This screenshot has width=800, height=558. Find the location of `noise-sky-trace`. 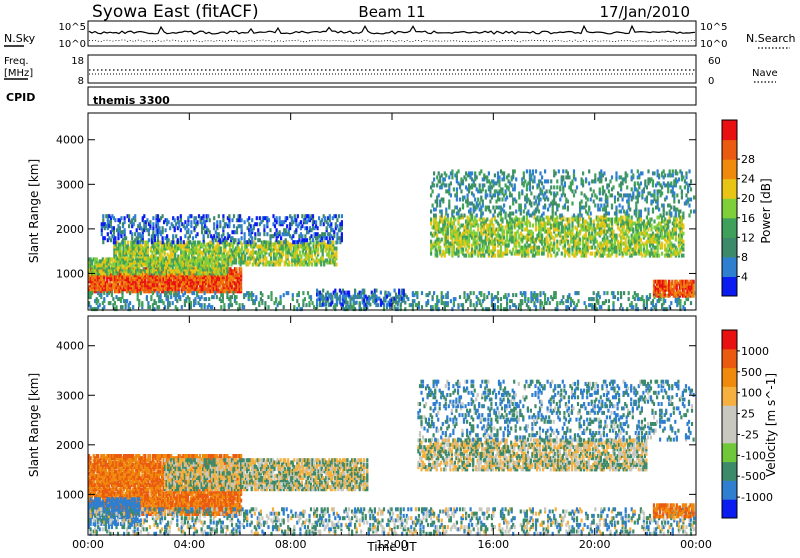

noise-sky-trace is located at coordinates (392, 30).